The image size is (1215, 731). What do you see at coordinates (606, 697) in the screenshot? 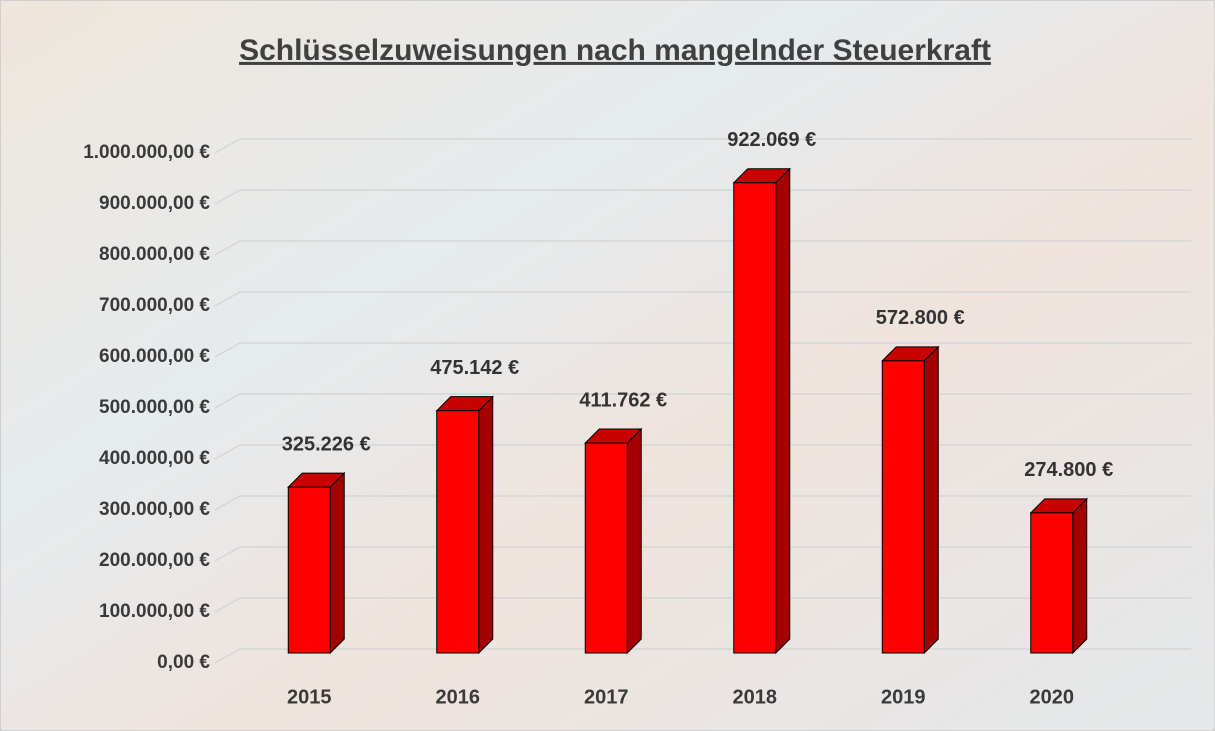
I see `x-tick-label: 2017` at bounding box center [606, 697].